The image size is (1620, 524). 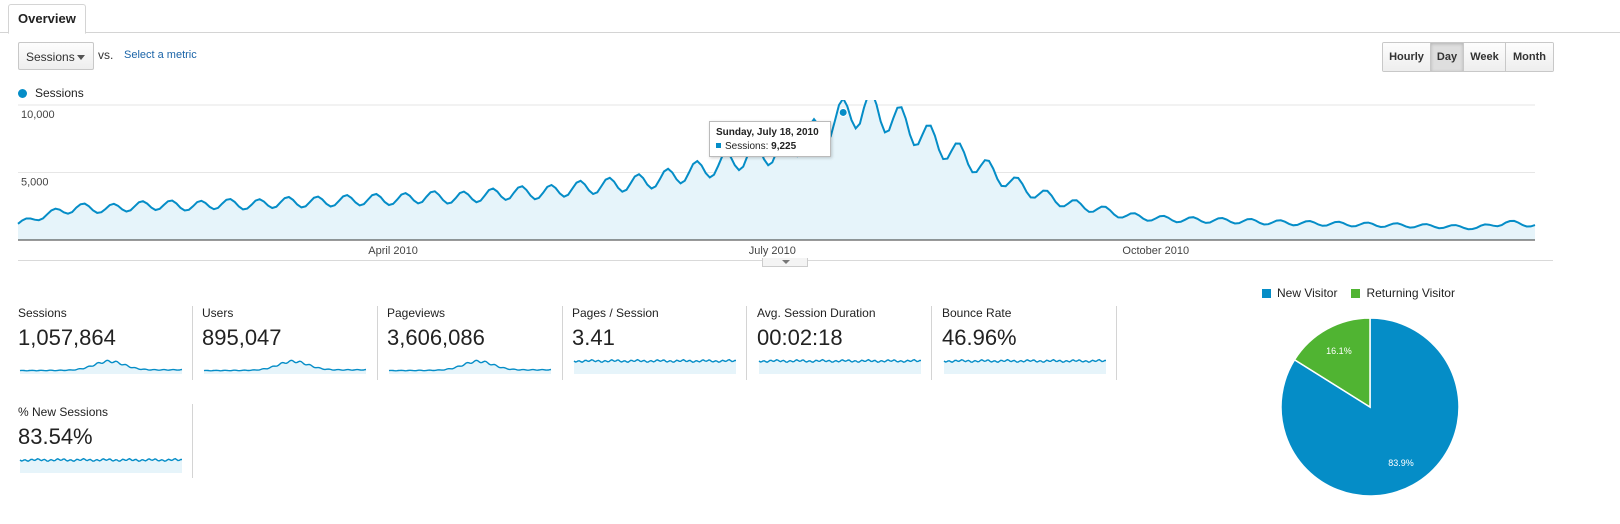 I want to click on granularity-toggle: Hourly Day Week Month, so click(x=1468, y=57).